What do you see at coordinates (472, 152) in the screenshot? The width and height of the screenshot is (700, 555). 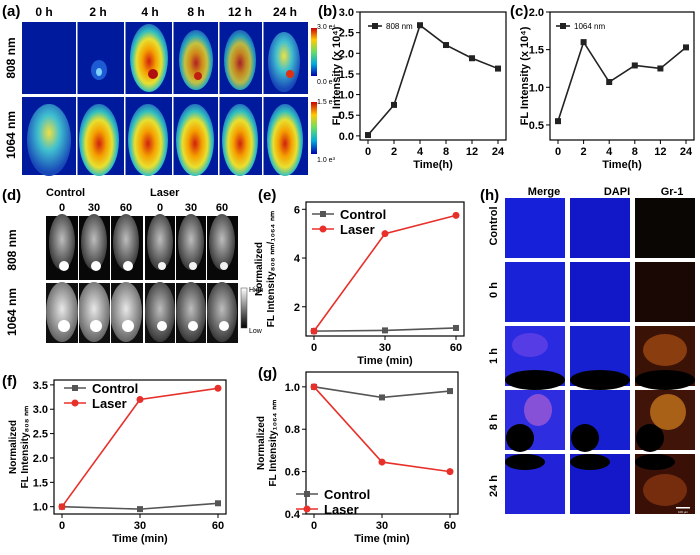 I see `chart-b-xtick-label: 12` at bounding box center [472, 152].